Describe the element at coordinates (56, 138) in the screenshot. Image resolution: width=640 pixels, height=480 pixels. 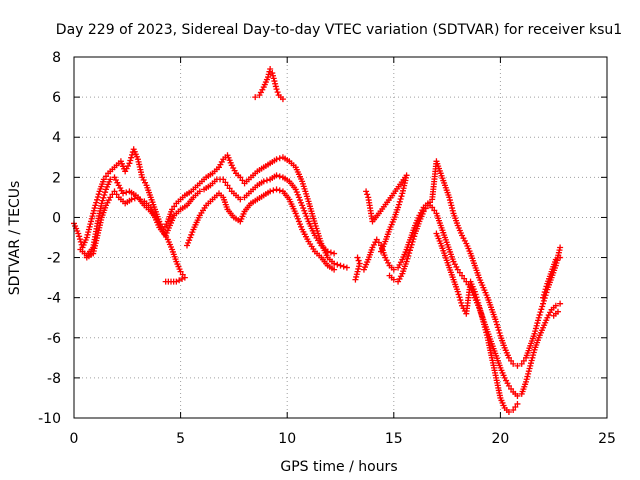
I see `y-tick-label: 4` at that location.